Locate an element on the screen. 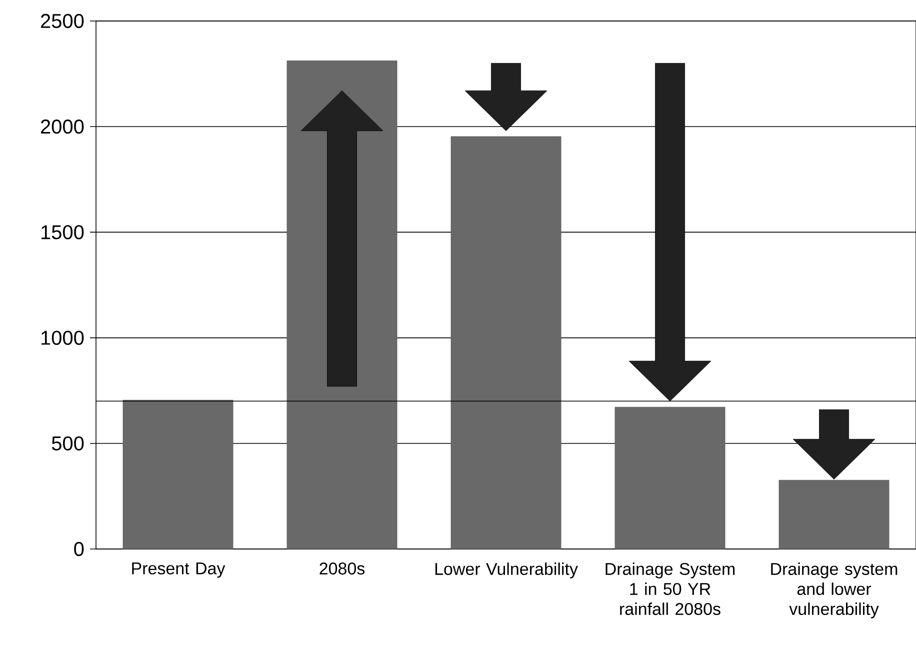 The height and width of the screenshot is (649, 916). x-tick-label: Present Day is located at coordinates (179, 570).